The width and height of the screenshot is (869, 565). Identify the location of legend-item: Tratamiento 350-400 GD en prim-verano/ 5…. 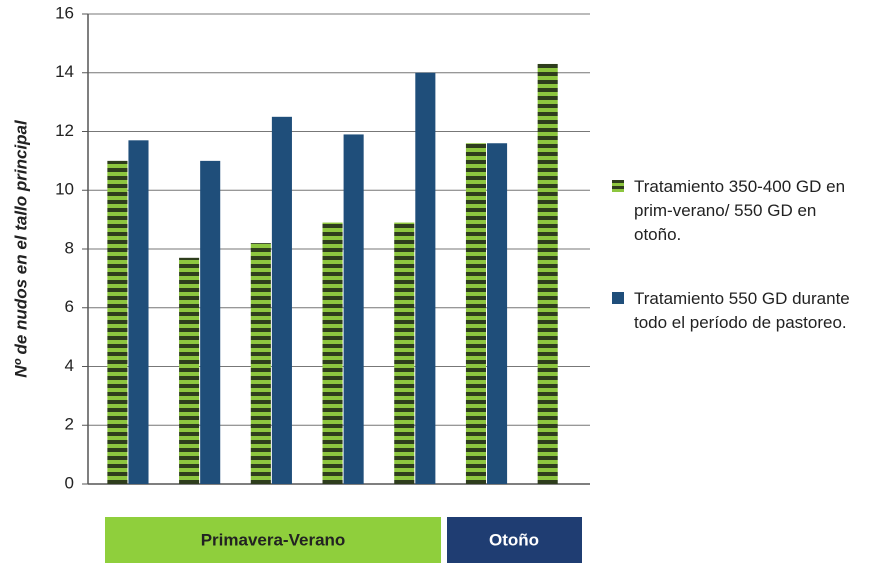
(737, 211).